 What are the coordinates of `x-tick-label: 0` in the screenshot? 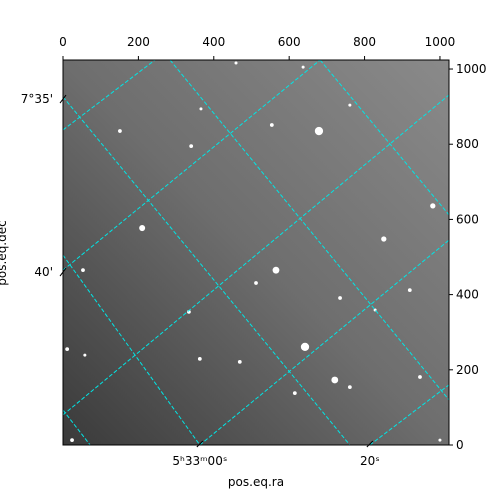 It's located at (63, 42).